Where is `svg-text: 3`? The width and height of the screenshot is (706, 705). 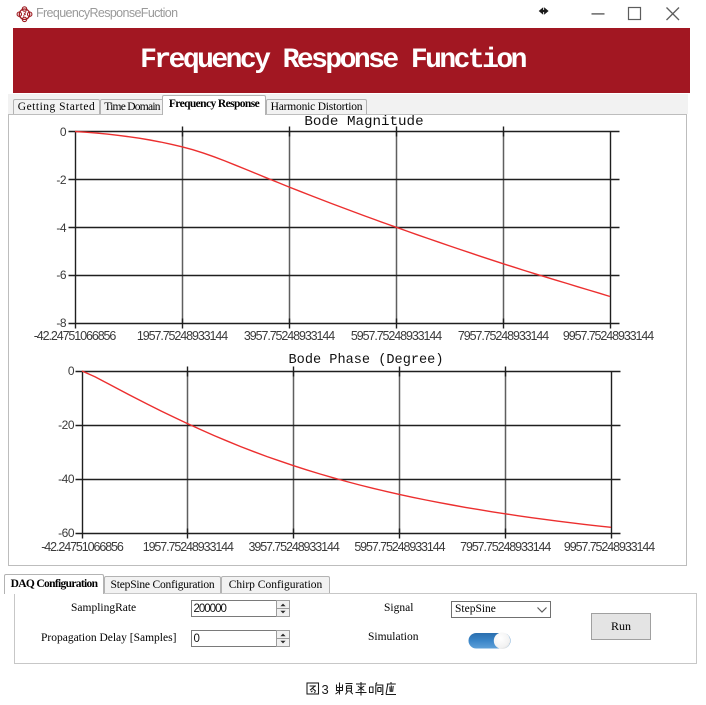 svg-text: 3 is located at coordinates (325, 689).